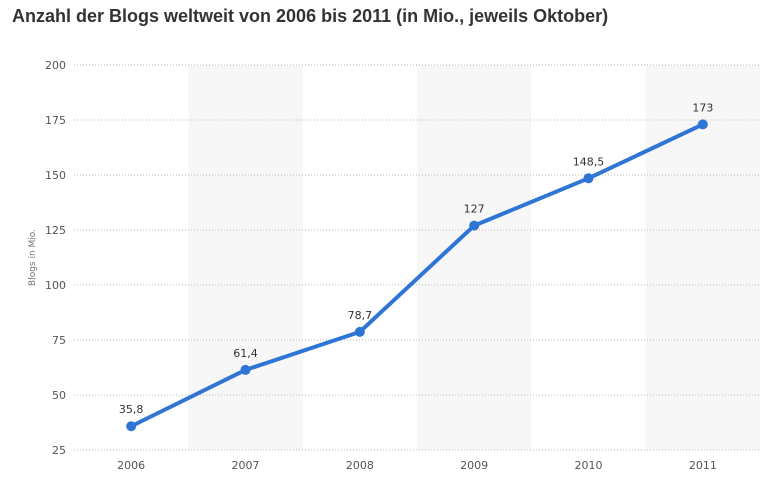 This screenshot has width=772, height=485. I want to click on x-tick-labels: 2006 2007 2008 2009 2010 2011, so click(417, 465).